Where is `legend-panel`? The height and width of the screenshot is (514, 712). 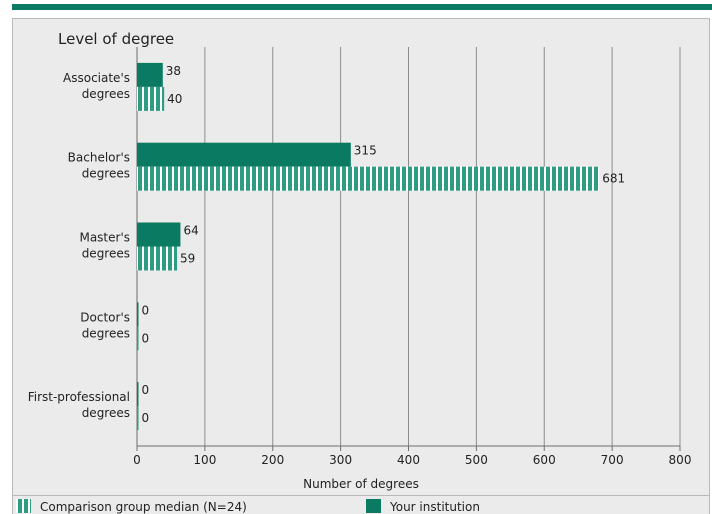 legend-panel is located at coordinates (361, 504).